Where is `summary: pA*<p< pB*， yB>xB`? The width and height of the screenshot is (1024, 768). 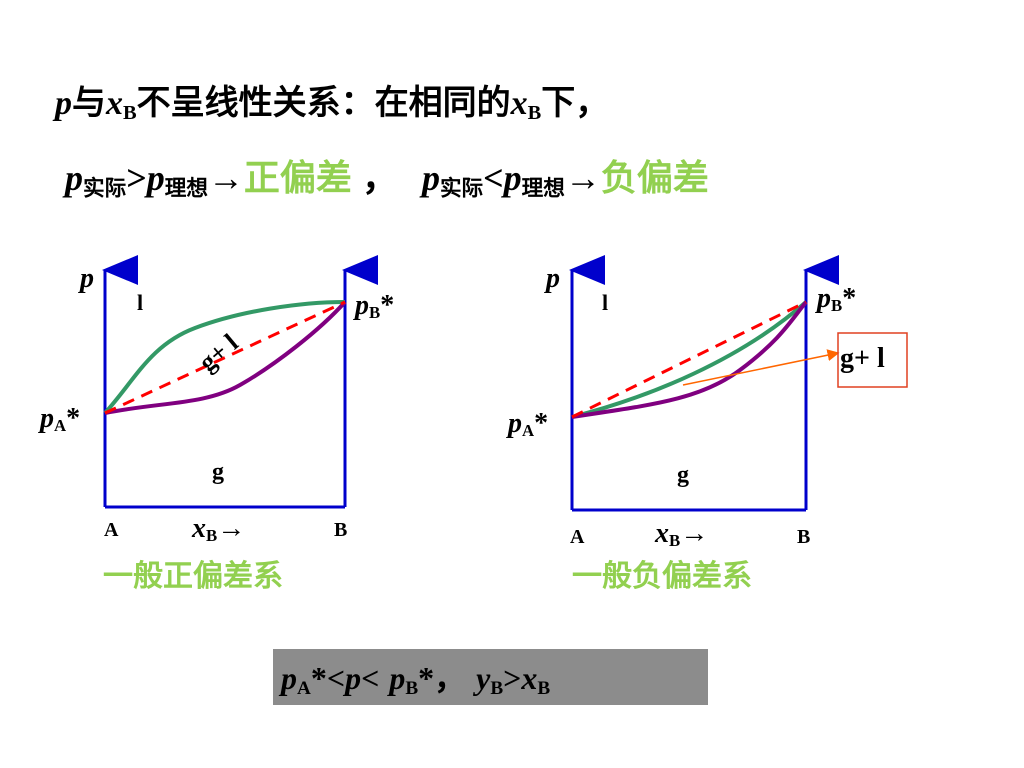 summary: pA*<p< pB*， yB>xB is located at coordinates (415, 680).